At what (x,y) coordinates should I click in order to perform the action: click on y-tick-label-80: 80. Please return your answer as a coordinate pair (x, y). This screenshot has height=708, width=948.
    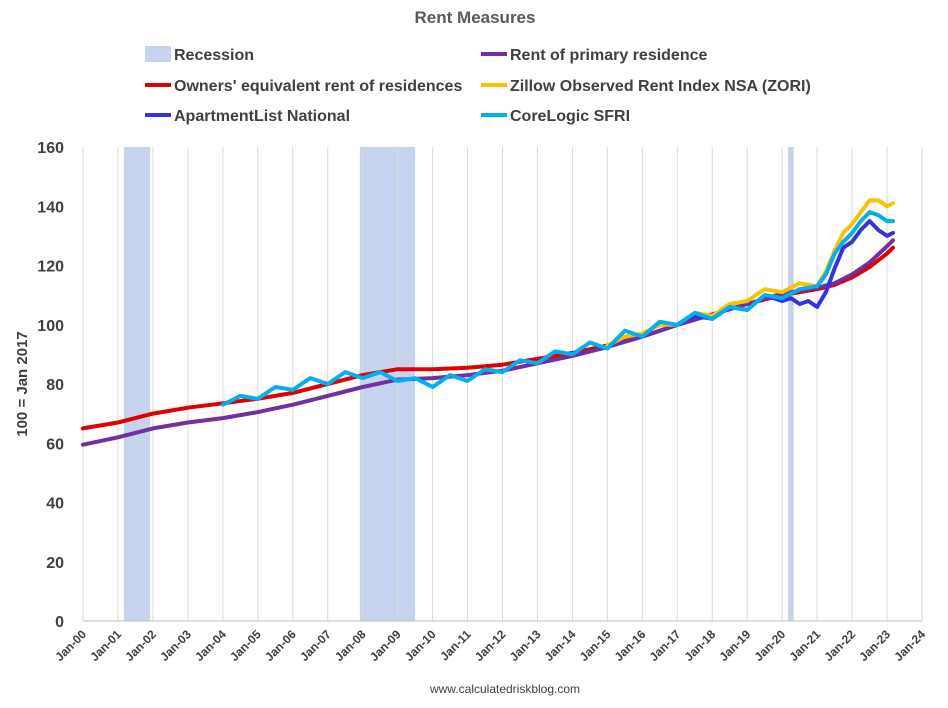
    Looking at the image, I should click on (55, 385).